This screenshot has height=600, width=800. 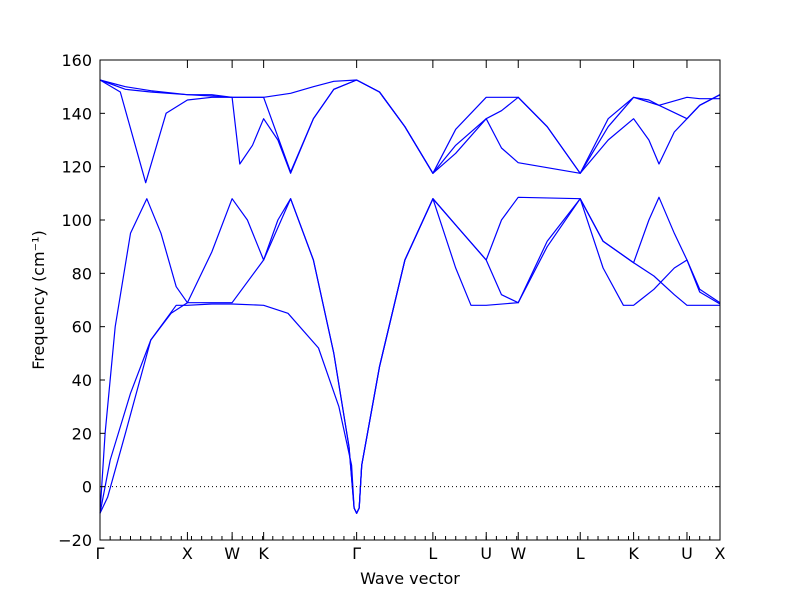 What do you see at coordinates (76, 167) in the screenshot?
I see `y-tick-label: 120` at bounding box center [76, 167].